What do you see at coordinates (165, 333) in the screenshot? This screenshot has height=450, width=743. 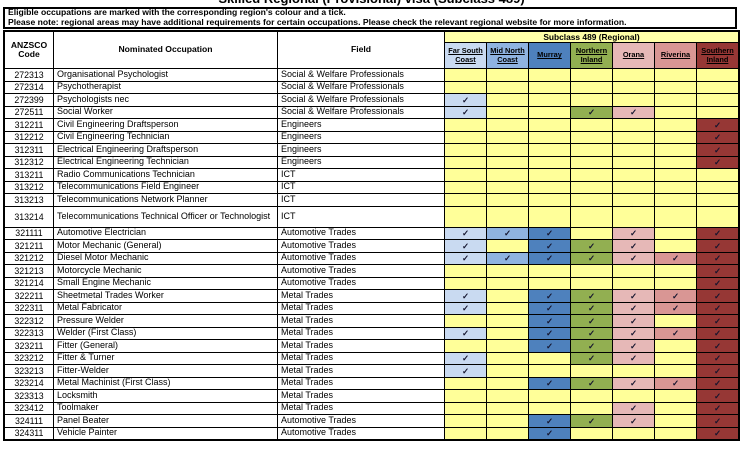 I see `cell-occupation: Welder (First Class)` at bounding box center [165, 333].